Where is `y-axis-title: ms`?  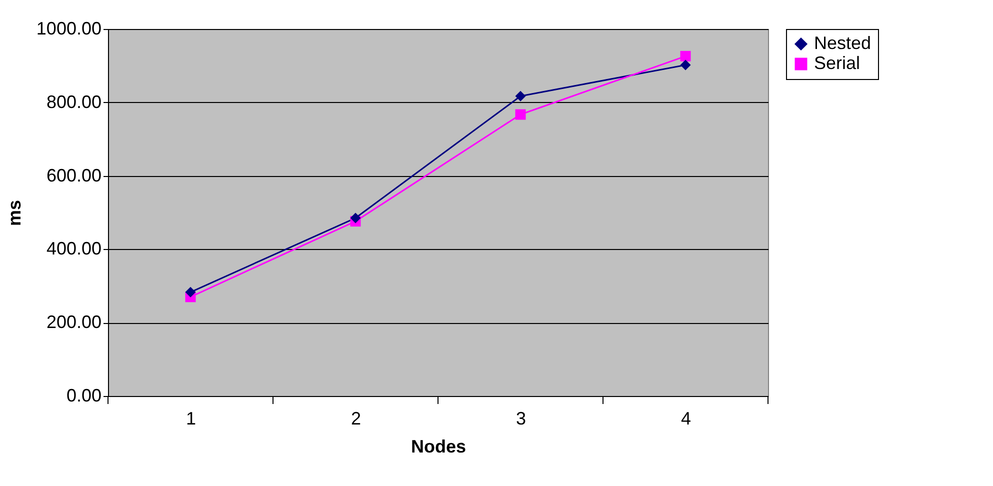
y-axis-title: ms is located at coordinates (14, 213).